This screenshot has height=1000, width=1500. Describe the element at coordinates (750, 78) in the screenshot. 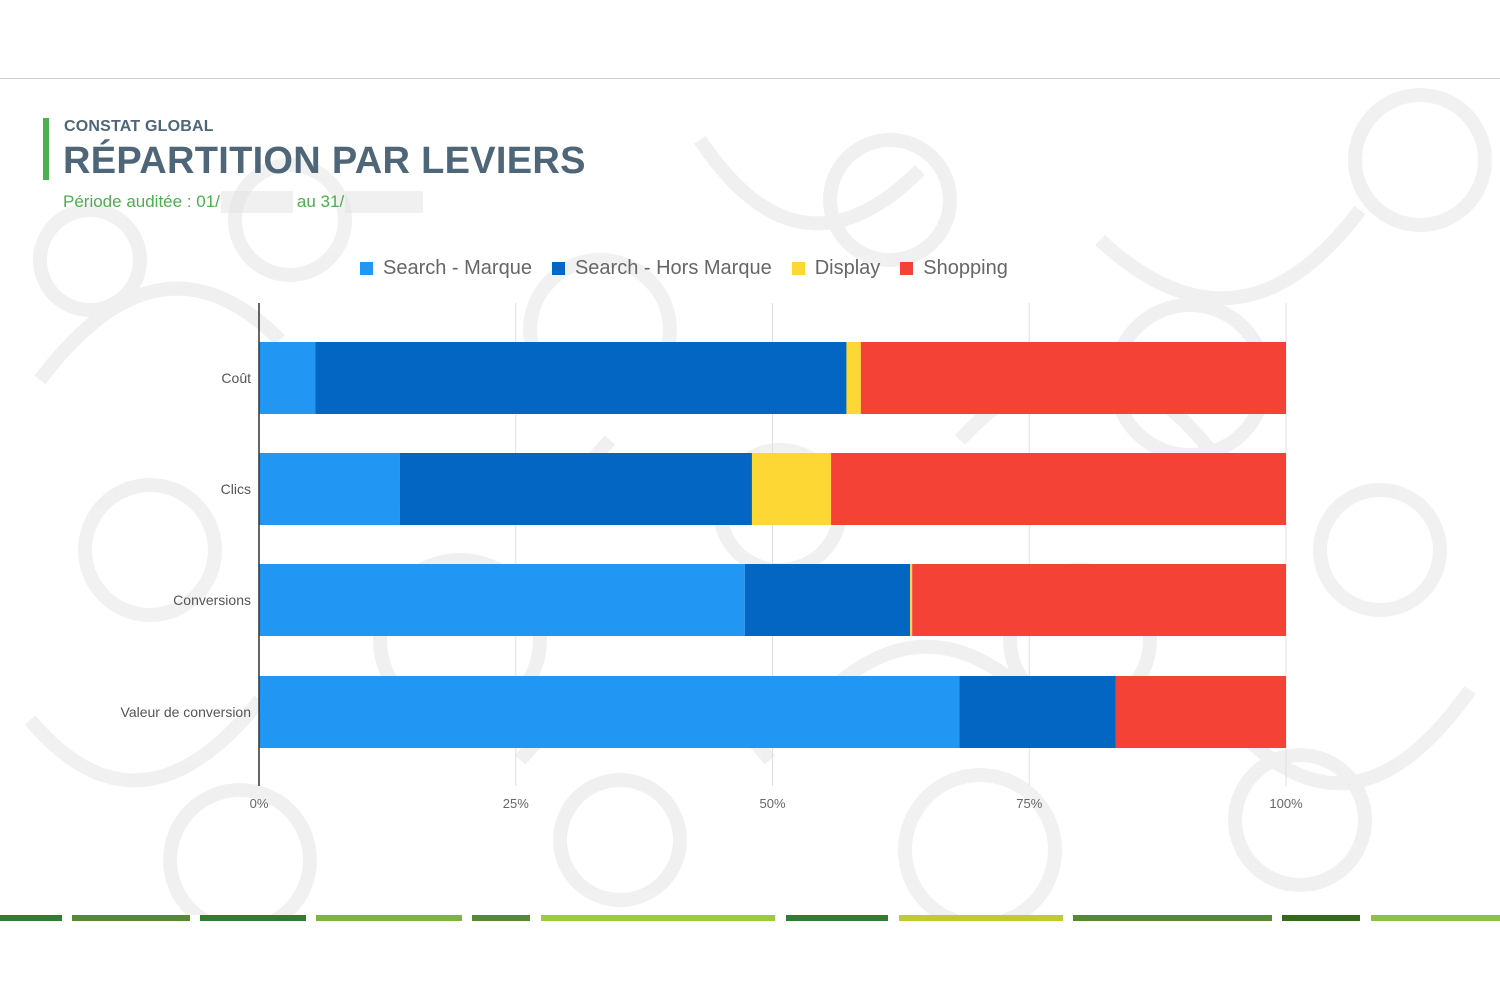

I see `top-divider` at that location.